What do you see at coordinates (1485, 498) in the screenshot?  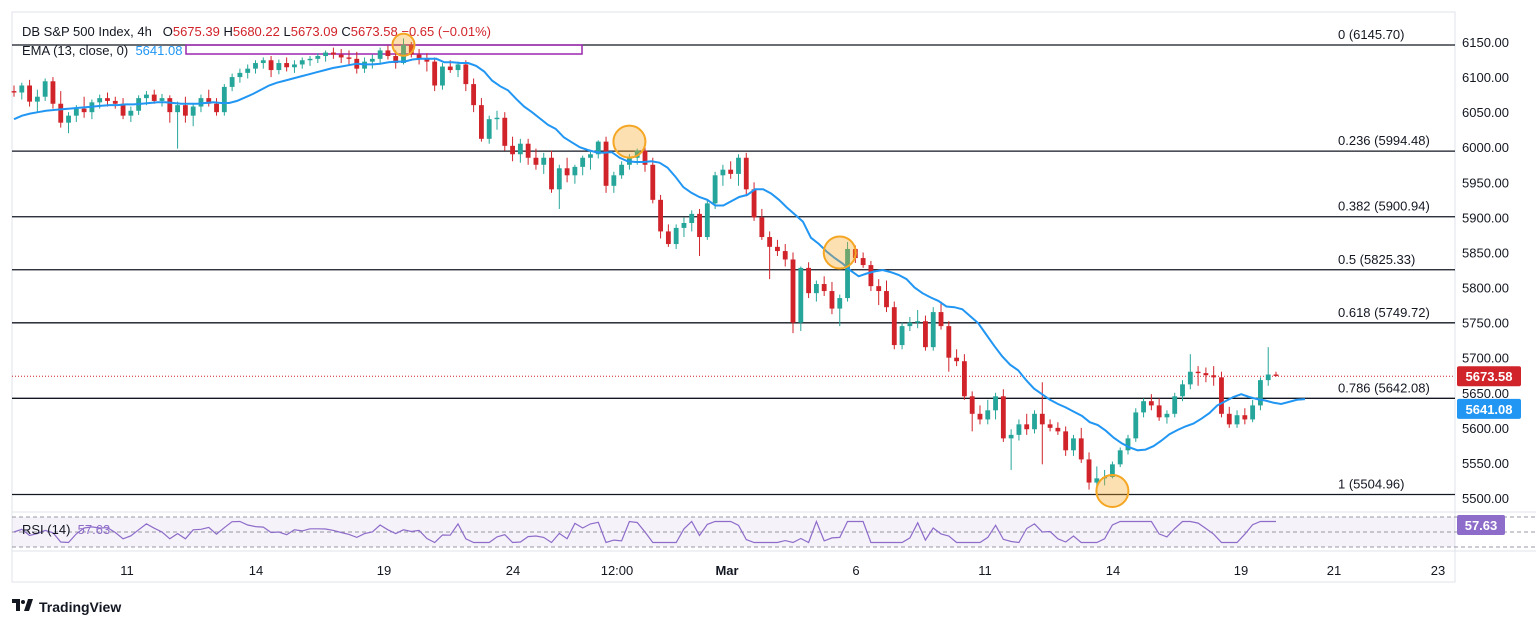 I see `price-tick: 5500.00` at bounding box center [1485, 498].